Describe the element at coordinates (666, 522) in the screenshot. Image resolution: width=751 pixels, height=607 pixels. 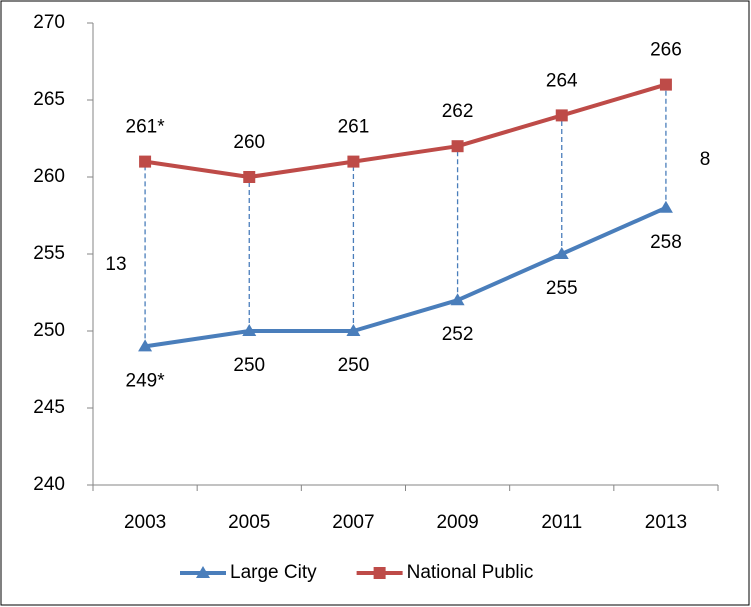
I see `x-tick-label: 2013` at that location.